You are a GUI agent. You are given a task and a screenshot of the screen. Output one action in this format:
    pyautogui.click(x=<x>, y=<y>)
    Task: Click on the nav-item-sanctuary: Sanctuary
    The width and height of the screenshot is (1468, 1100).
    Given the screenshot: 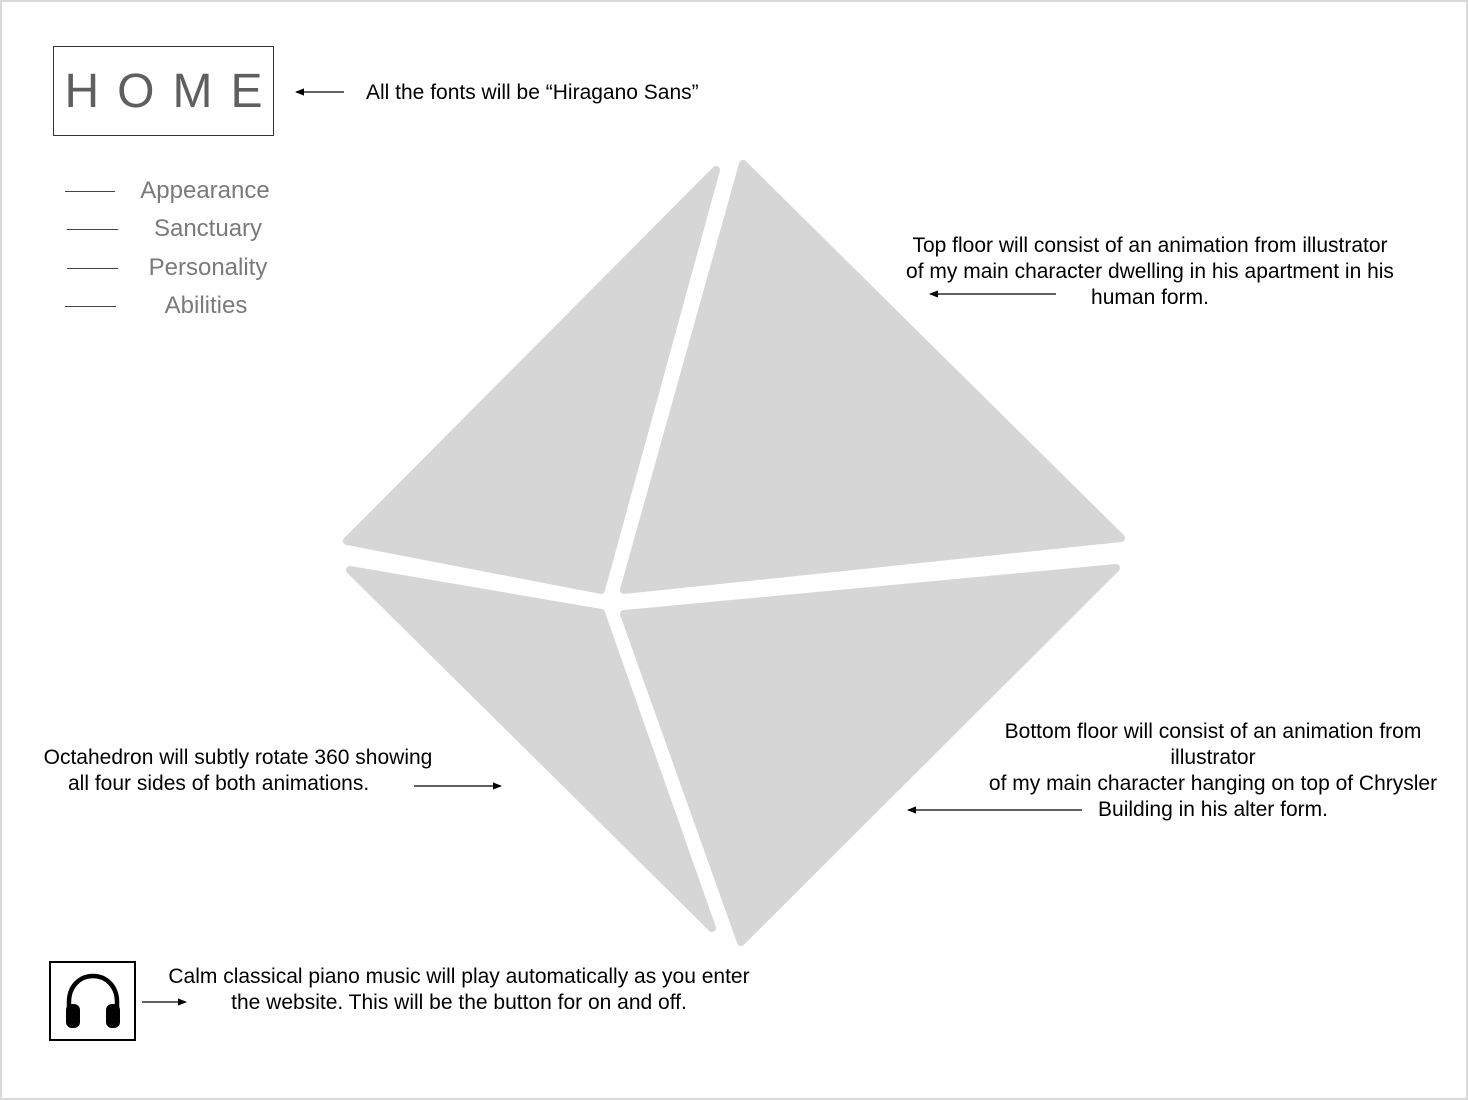 What is the action you would take?
    pyautogui.click(x=180, y=229)
    